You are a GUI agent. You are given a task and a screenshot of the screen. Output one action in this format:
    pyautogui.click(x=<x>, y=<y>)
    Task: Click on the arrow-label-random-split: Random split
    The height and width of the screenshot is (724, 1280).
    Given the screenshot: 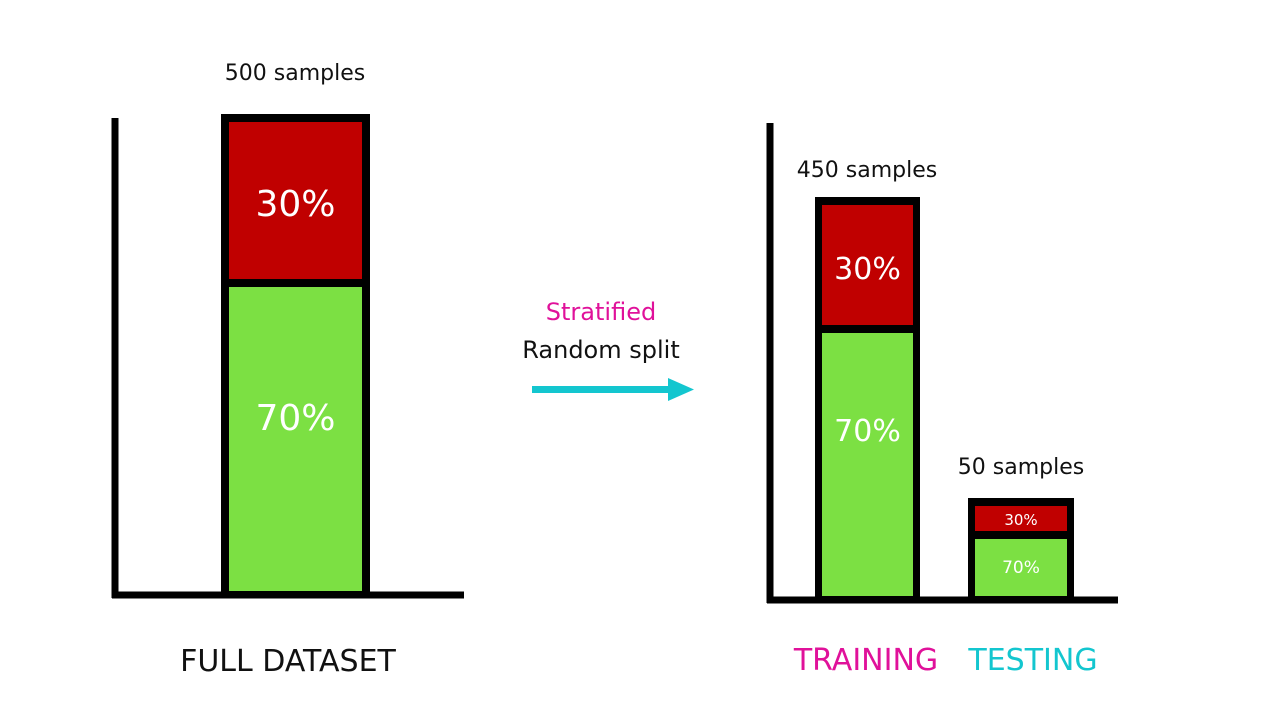 What is the action you would take?
    pyautogui.click(x=600, y=350)
    